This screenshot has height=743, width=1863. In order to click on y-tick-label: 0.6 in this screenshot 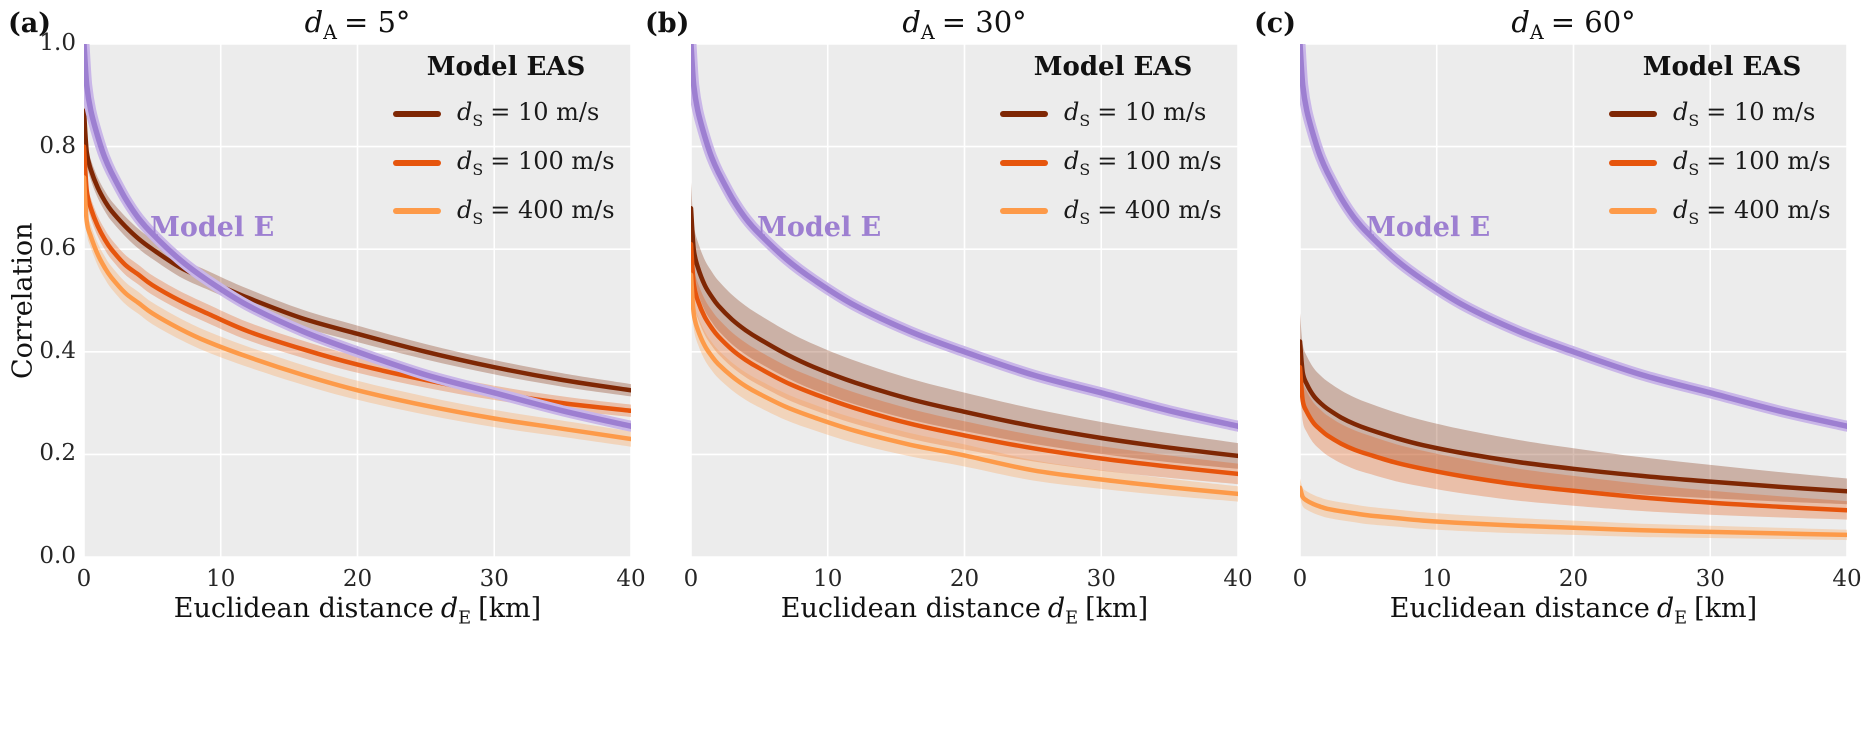, I will do `click(57, 248)`.